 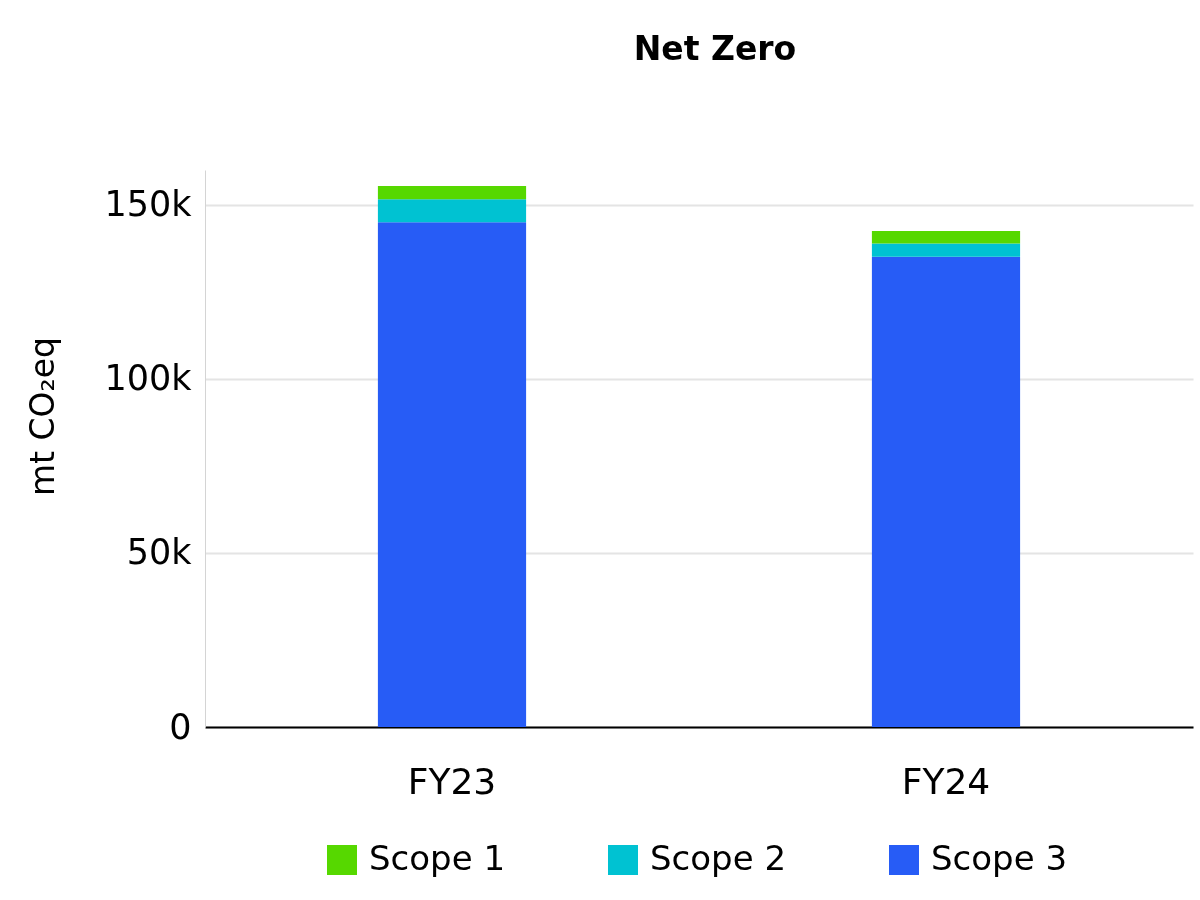 What do you see at coordinates (946, 781) in the screenshot?
I see `x-tick-label: FY24` at bounding box center [946, 781].